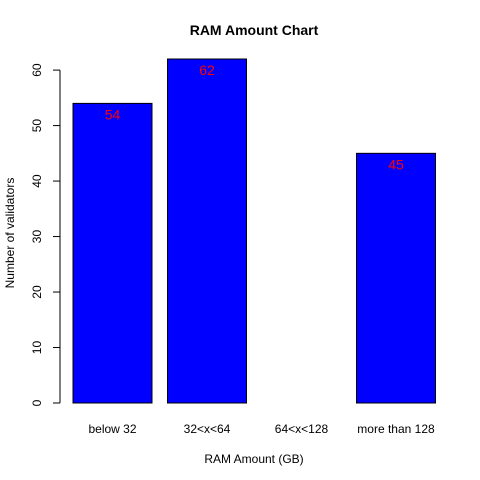 The image size is (480, 480). I want to click on y-tick-label-5: 50, so click(37, 126).